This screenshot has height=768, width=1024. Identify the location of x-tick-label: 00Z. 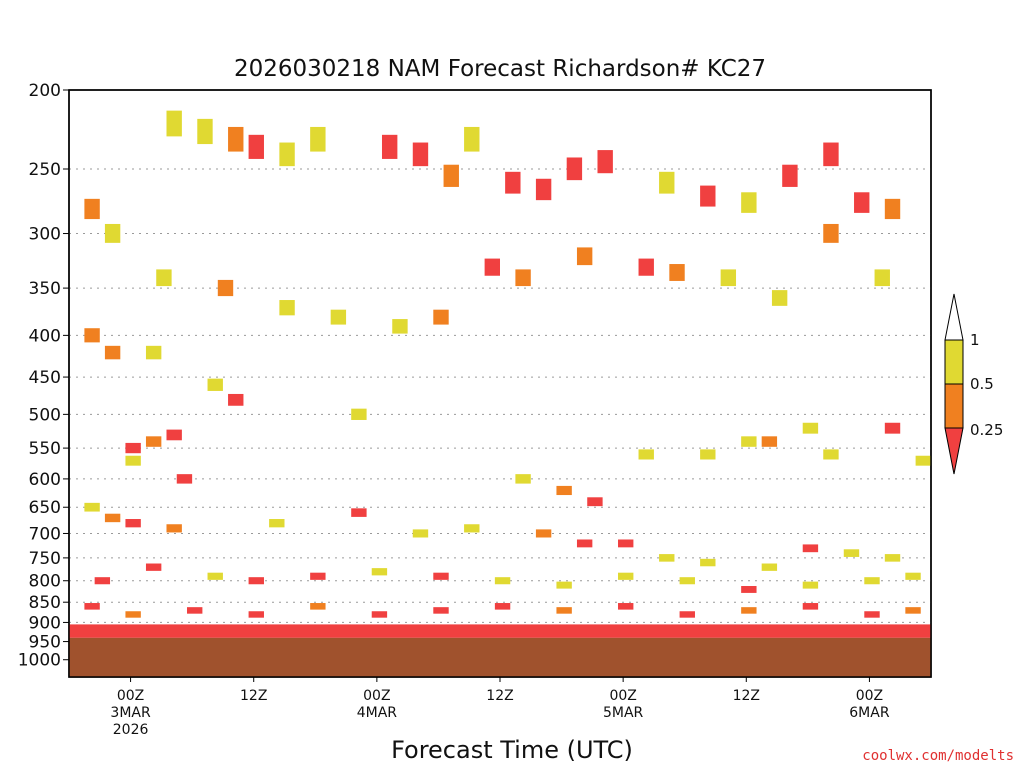
(869, 696).